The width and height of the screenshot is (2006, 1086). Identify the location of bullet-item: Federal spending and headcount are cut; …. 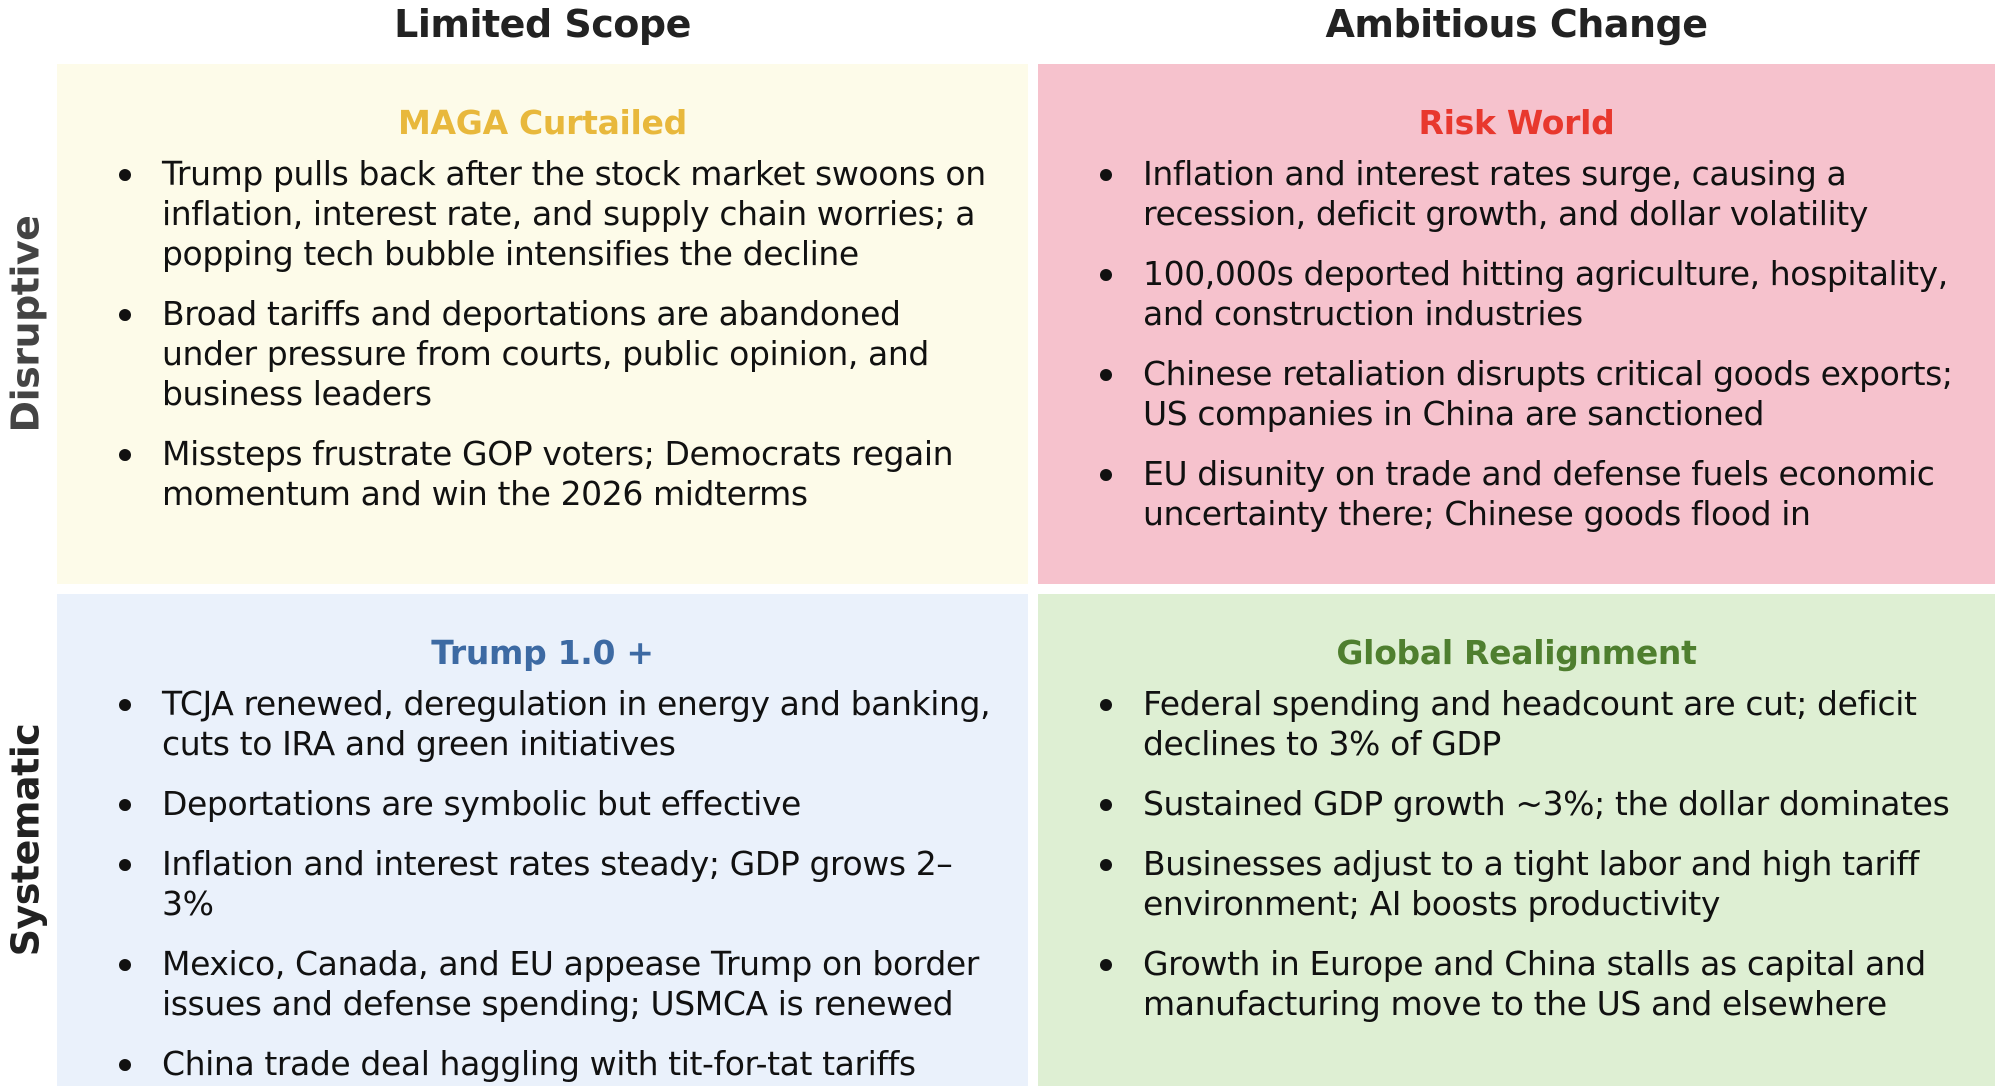
(1532, 724).